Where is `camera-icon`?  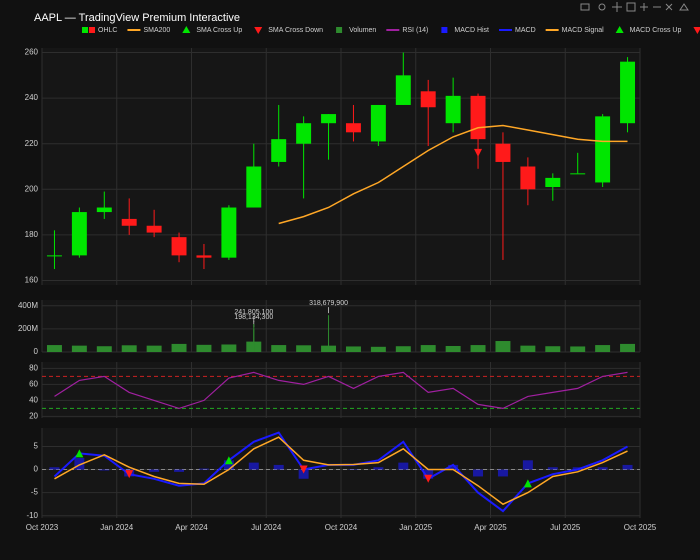
camera-icon is located at coordinates (585, 7).